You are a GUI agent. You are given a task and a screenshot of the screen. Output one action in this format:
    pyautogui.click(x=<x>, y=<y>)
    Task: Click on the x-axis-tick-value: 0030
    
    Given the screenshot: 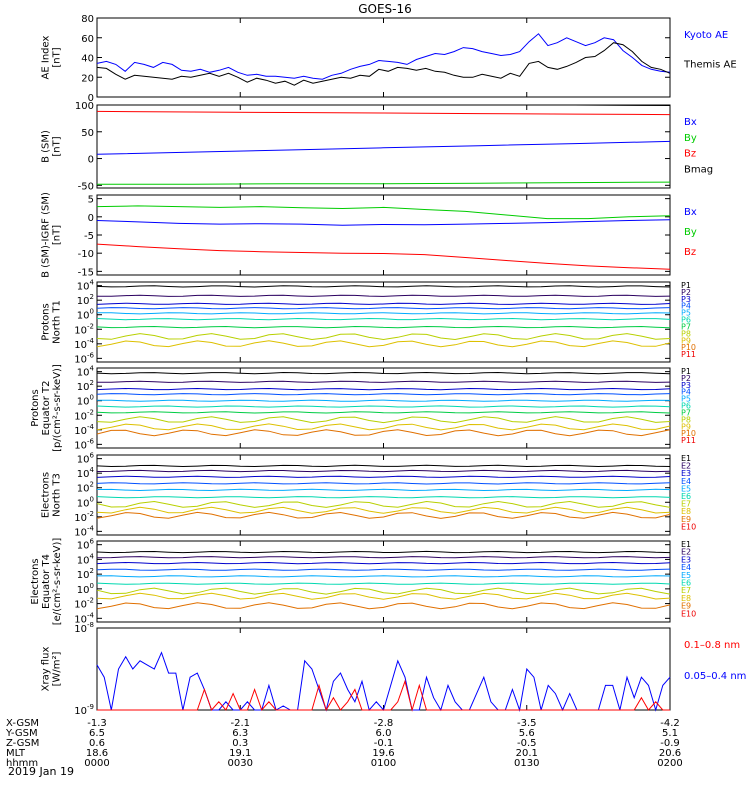 What is the action you would take?
    pyautogui.click(x=240, y=763)
    